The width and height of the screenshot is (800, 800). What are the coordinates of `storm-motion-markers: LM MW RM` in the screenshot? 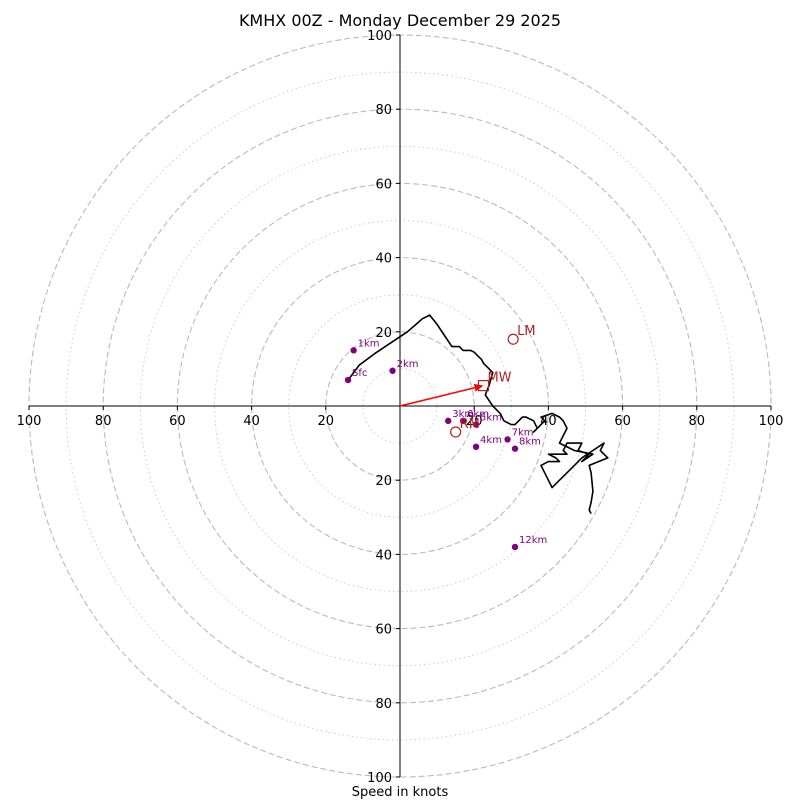 It's located at (493, 381).